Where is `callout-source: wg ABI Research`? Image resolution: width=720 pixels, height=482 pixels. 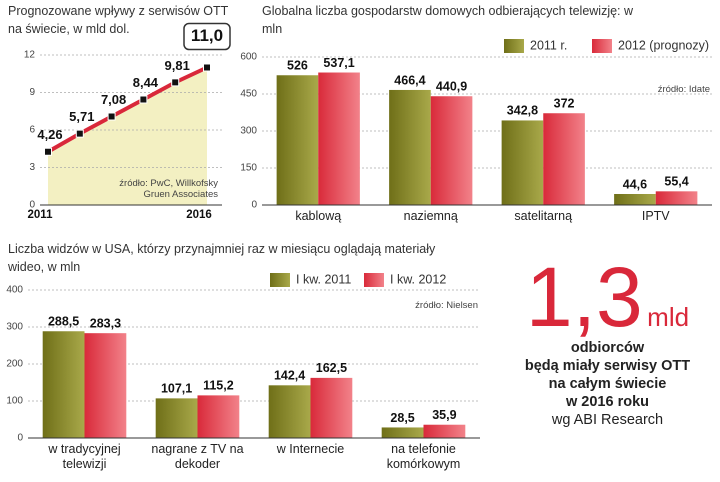
callout-source: wg ABI Research is located at coordinates (607, 420).